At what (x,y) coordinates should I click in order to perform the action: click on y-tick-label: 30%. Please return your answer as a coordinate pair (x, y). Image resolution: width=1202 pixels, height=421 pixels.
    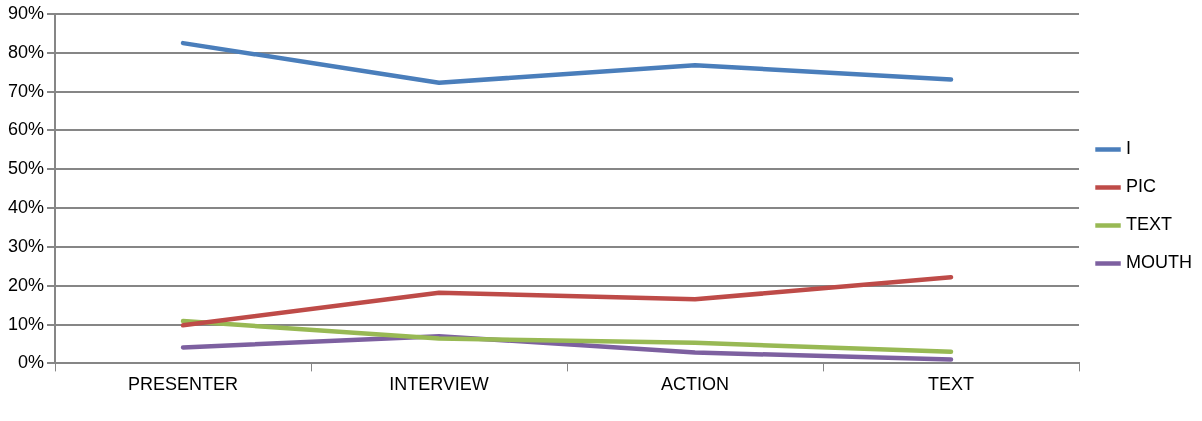
    Looking at the image, I should click on (26, 245).